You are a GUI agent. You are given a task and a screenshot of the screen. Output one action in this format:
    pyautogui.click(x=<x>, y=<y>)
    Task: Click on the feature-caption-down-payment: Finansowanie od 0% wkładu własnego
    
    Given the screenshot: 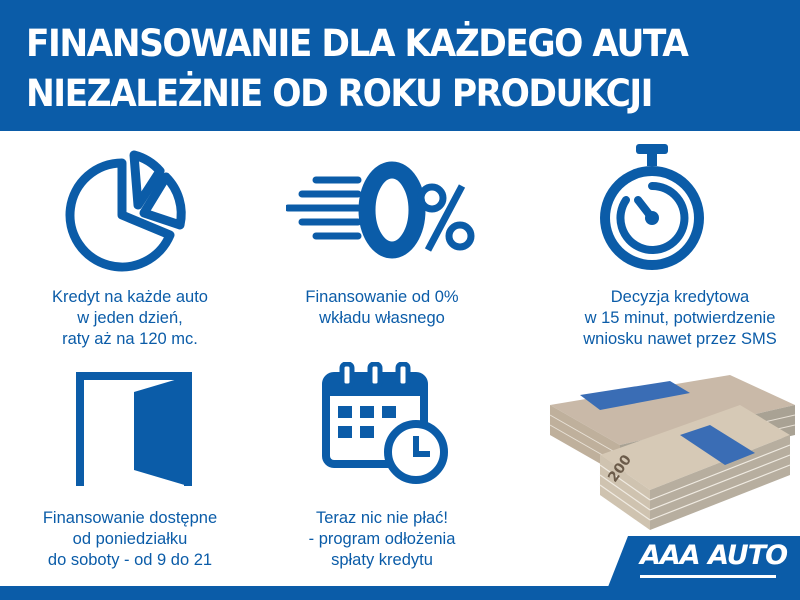 What is the action you would take?
    pyautogui.click(x=382, y=308)
    